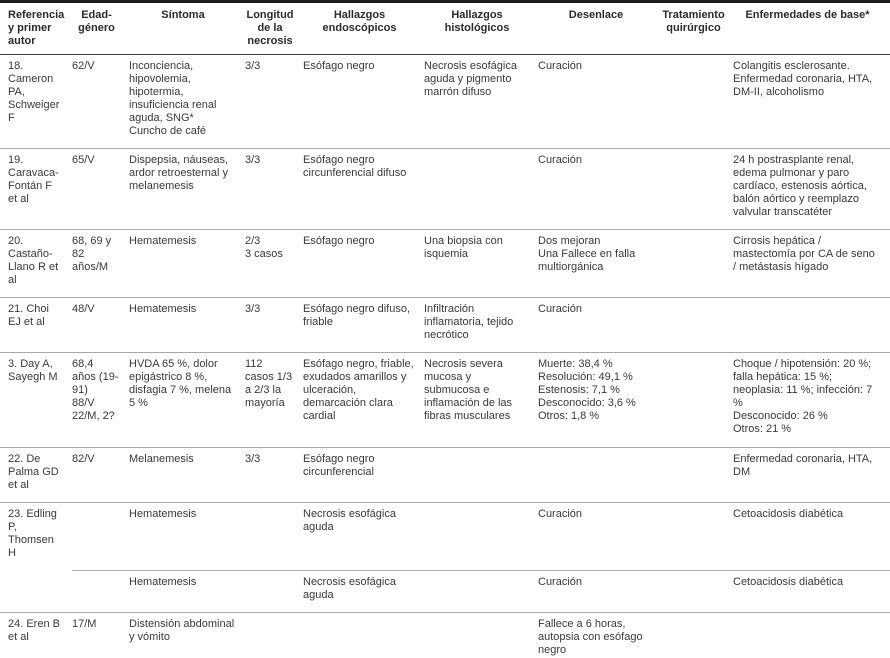  What do you see at coordinates (187, 475) in the screenshot?
I see `table-cell: Melanemesis` at bounding box center [187, 475].